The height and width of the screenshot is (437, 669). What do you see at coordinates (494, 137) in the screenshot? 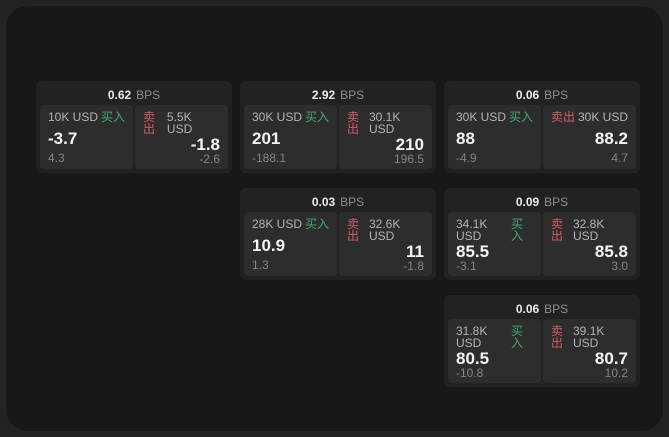
I see `buy-panel: 30K USD 买入 88 -4.9` at bounding box center [494, 137].